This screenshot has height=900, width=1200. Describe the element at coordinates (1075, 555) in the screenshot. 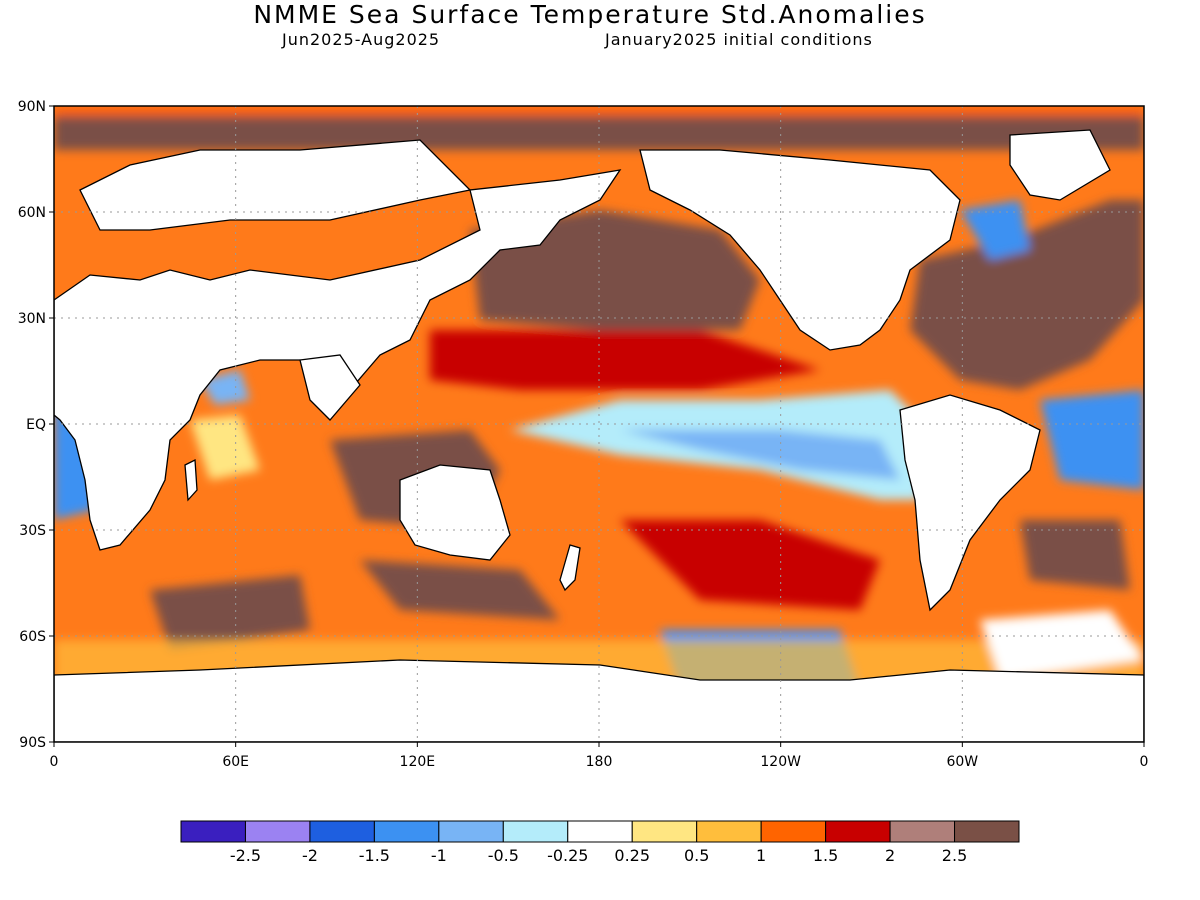

I see `south-atlantic-warm` at that location.